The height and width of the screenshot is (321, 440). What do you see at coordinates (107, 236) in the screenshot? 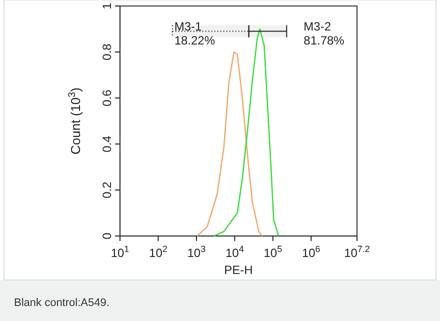
I see `y-tick-label: 0` at bounding box center [107, 236].